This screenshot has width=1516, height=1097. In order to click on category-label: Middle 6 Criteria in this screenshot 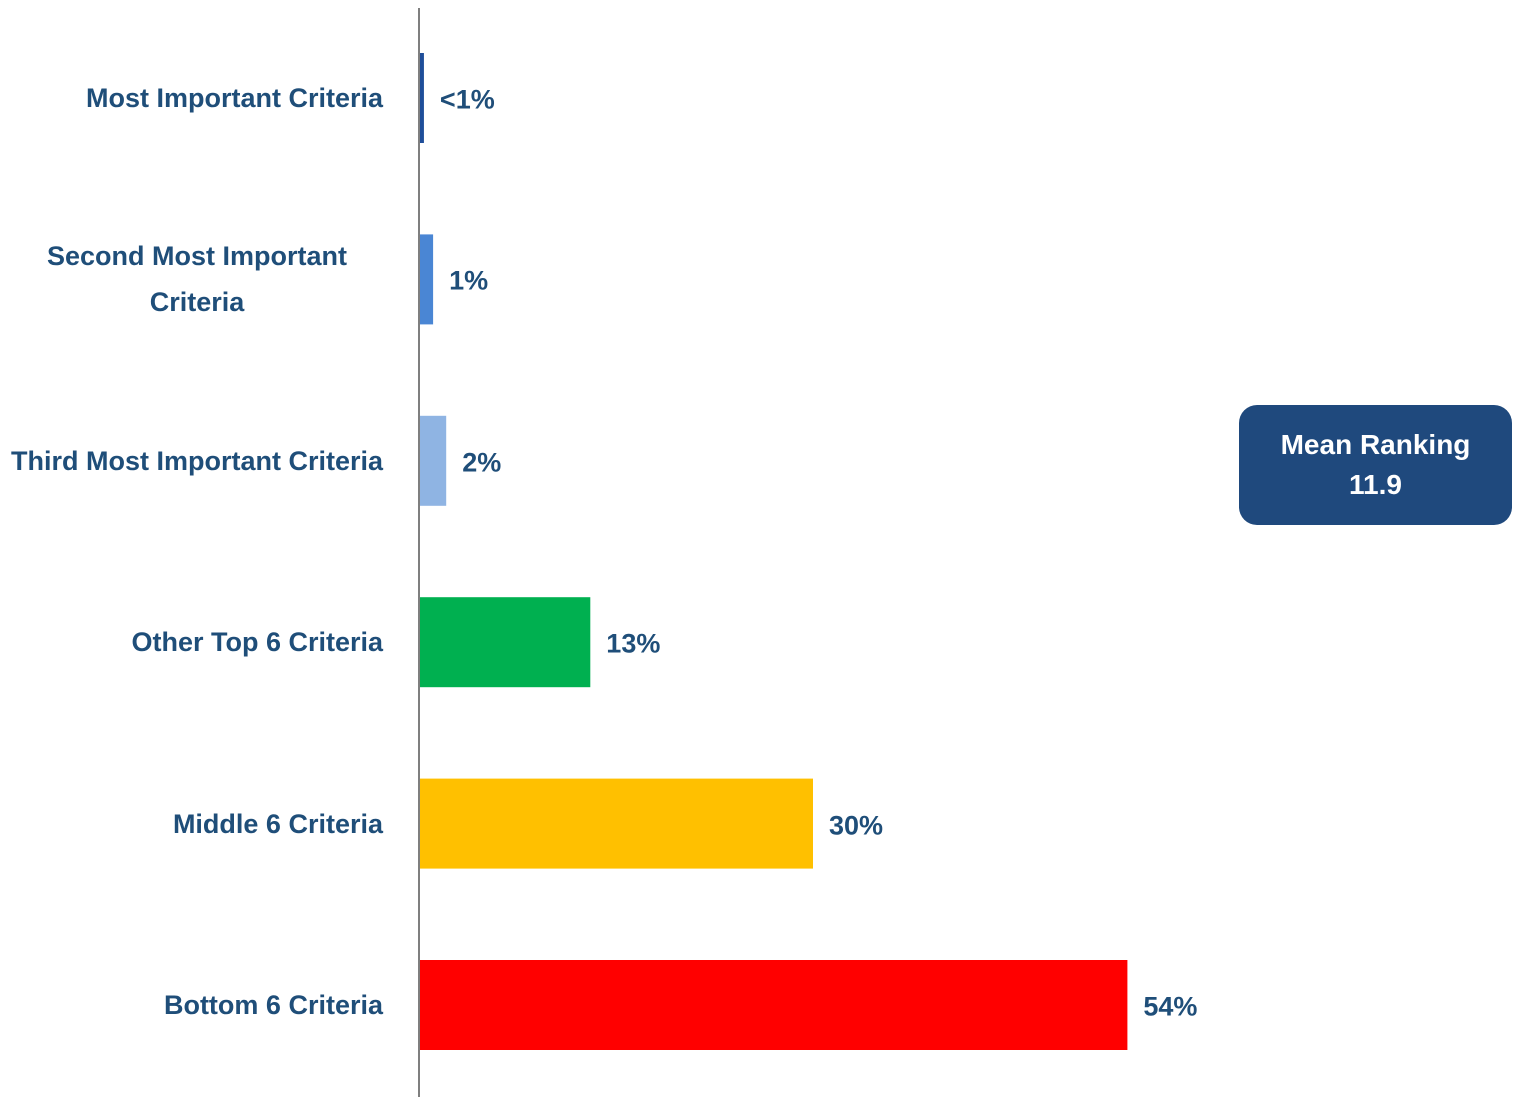, I will do `click(277, 823)`.